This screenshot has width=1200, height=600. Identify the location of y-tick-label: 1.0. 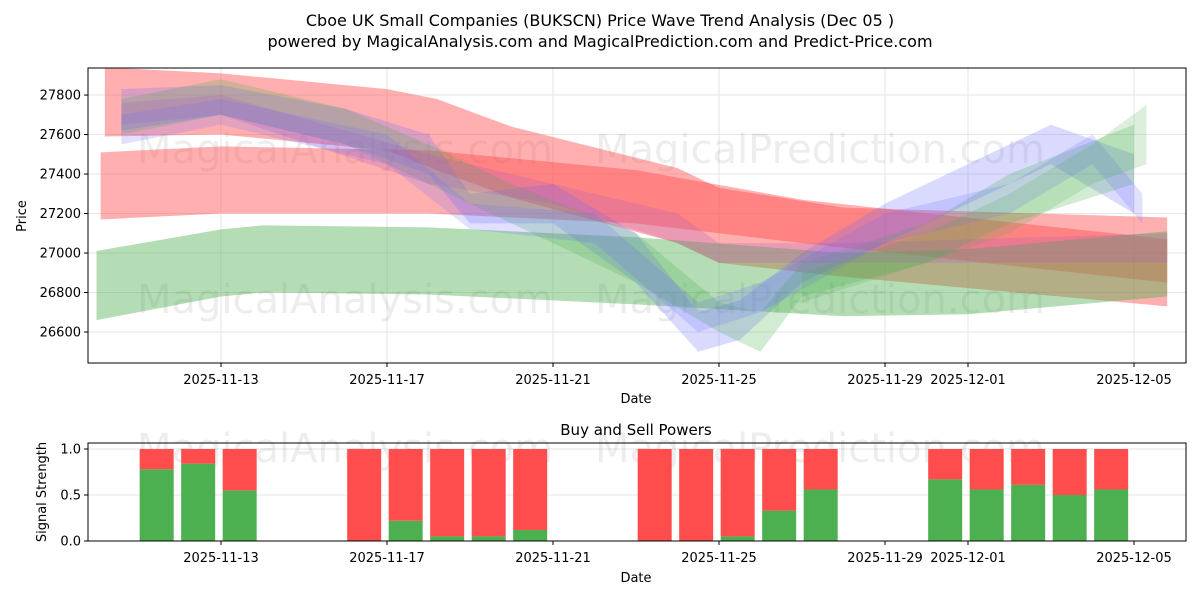
(70, 449).